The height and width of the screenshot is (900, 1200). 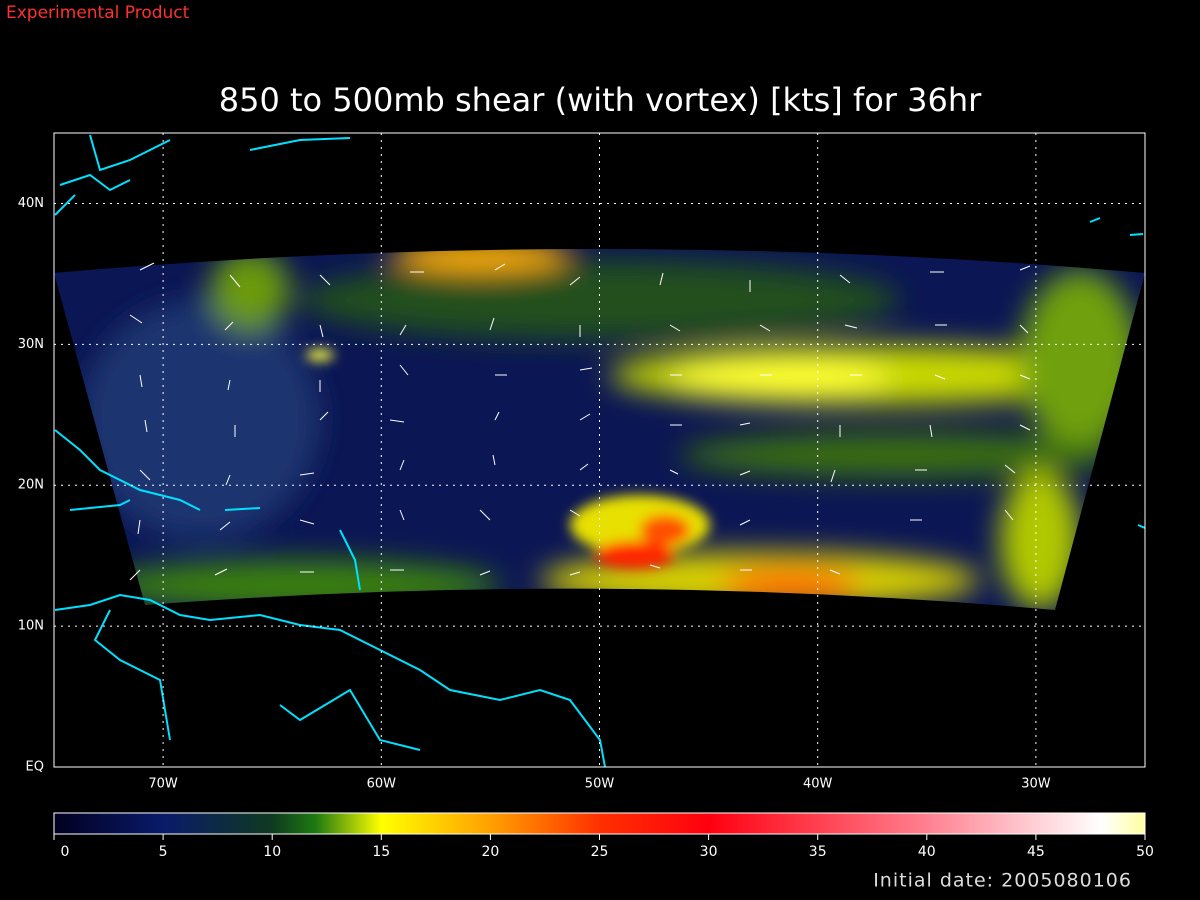 What do you see at coordinates (382, 784) in the screenshot?
I see `lon-label: 60W` at bounding box center [382, 784].